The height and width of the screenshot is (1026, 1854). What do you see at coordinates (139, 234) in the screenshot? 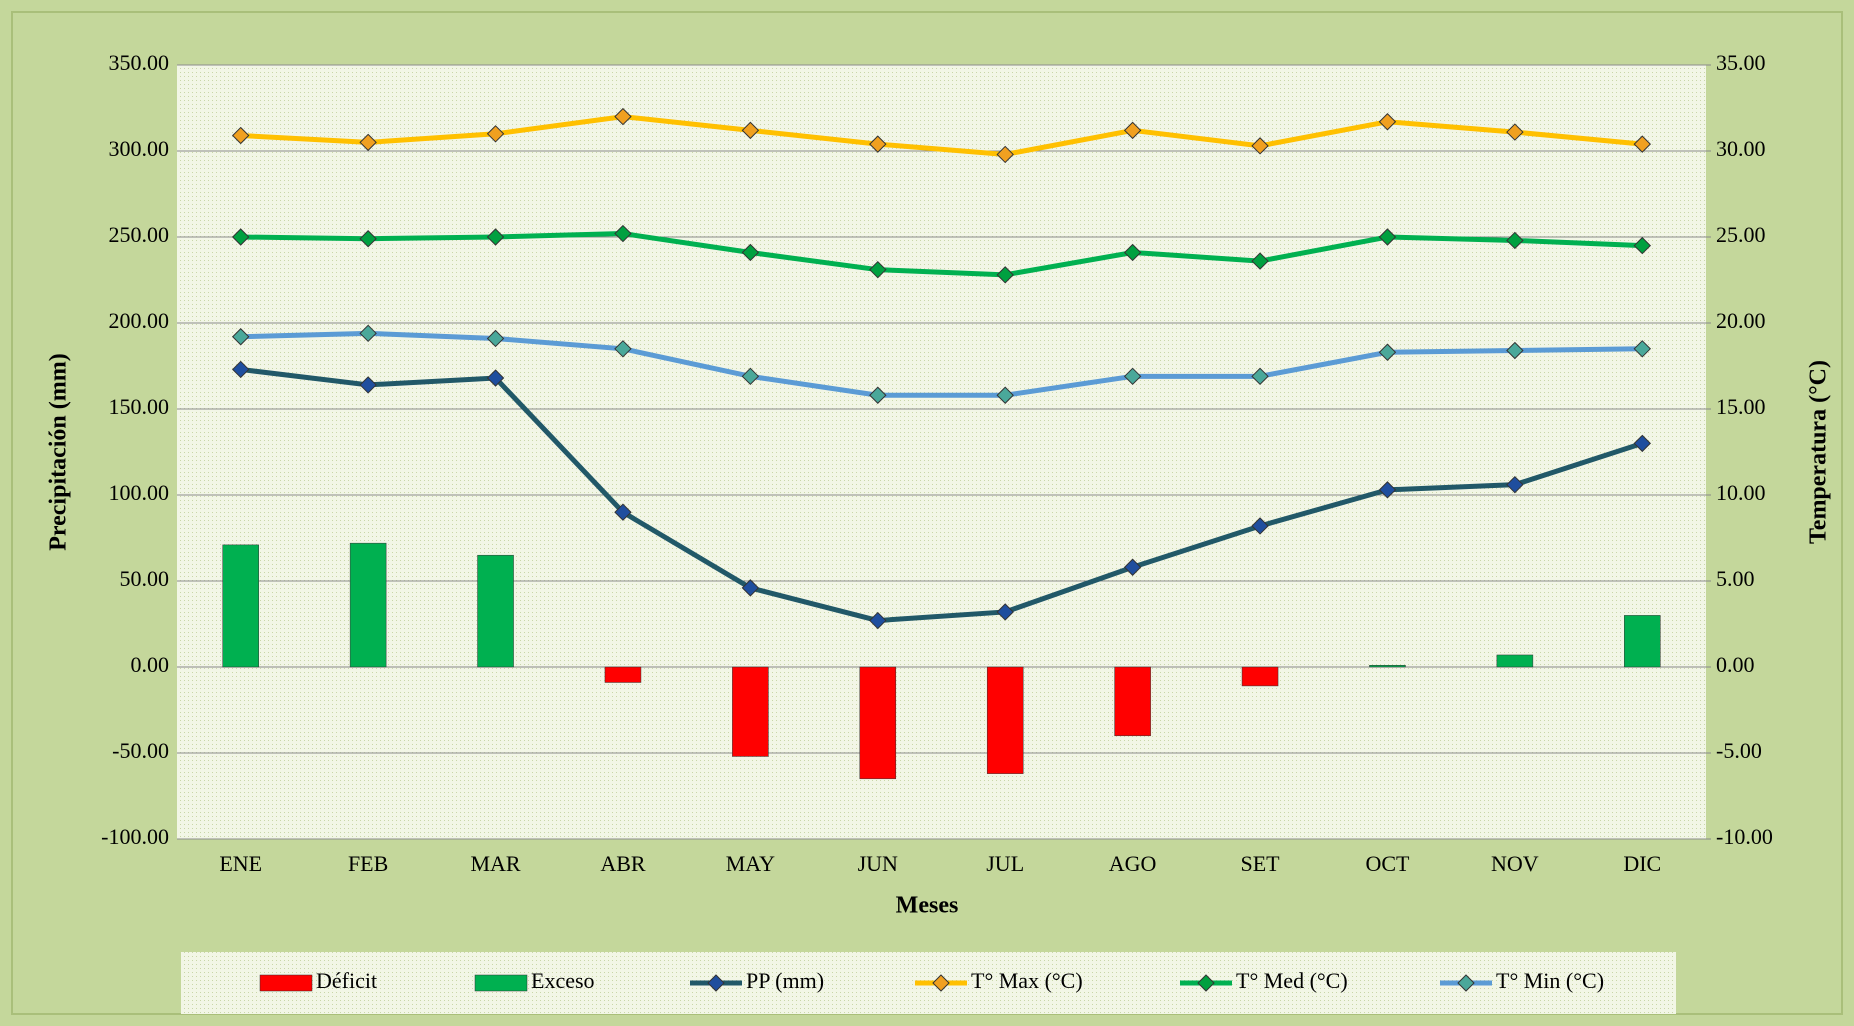
I see `y-tick-label: 250.00` at bounding box center [139, 234].